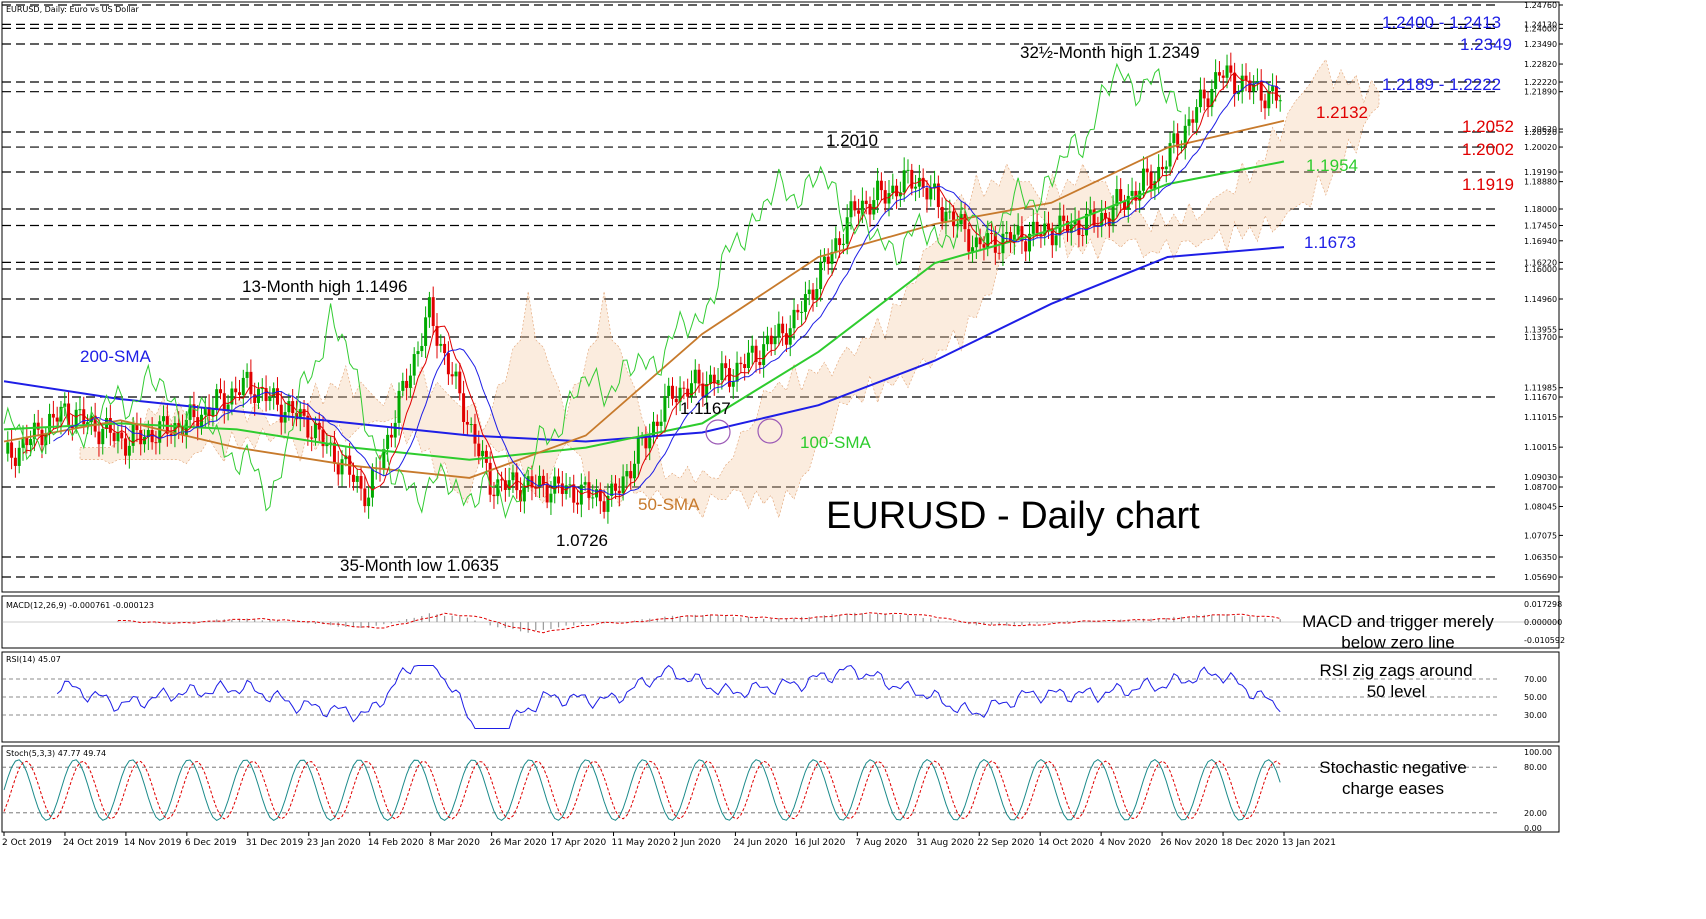 This screenshot has width=1706, height=919. What do you see at coordinates (760, 843) in the screenshot?
I see `xtick-label-12: 24 Jun 2020` at bounding box center [760, 843].